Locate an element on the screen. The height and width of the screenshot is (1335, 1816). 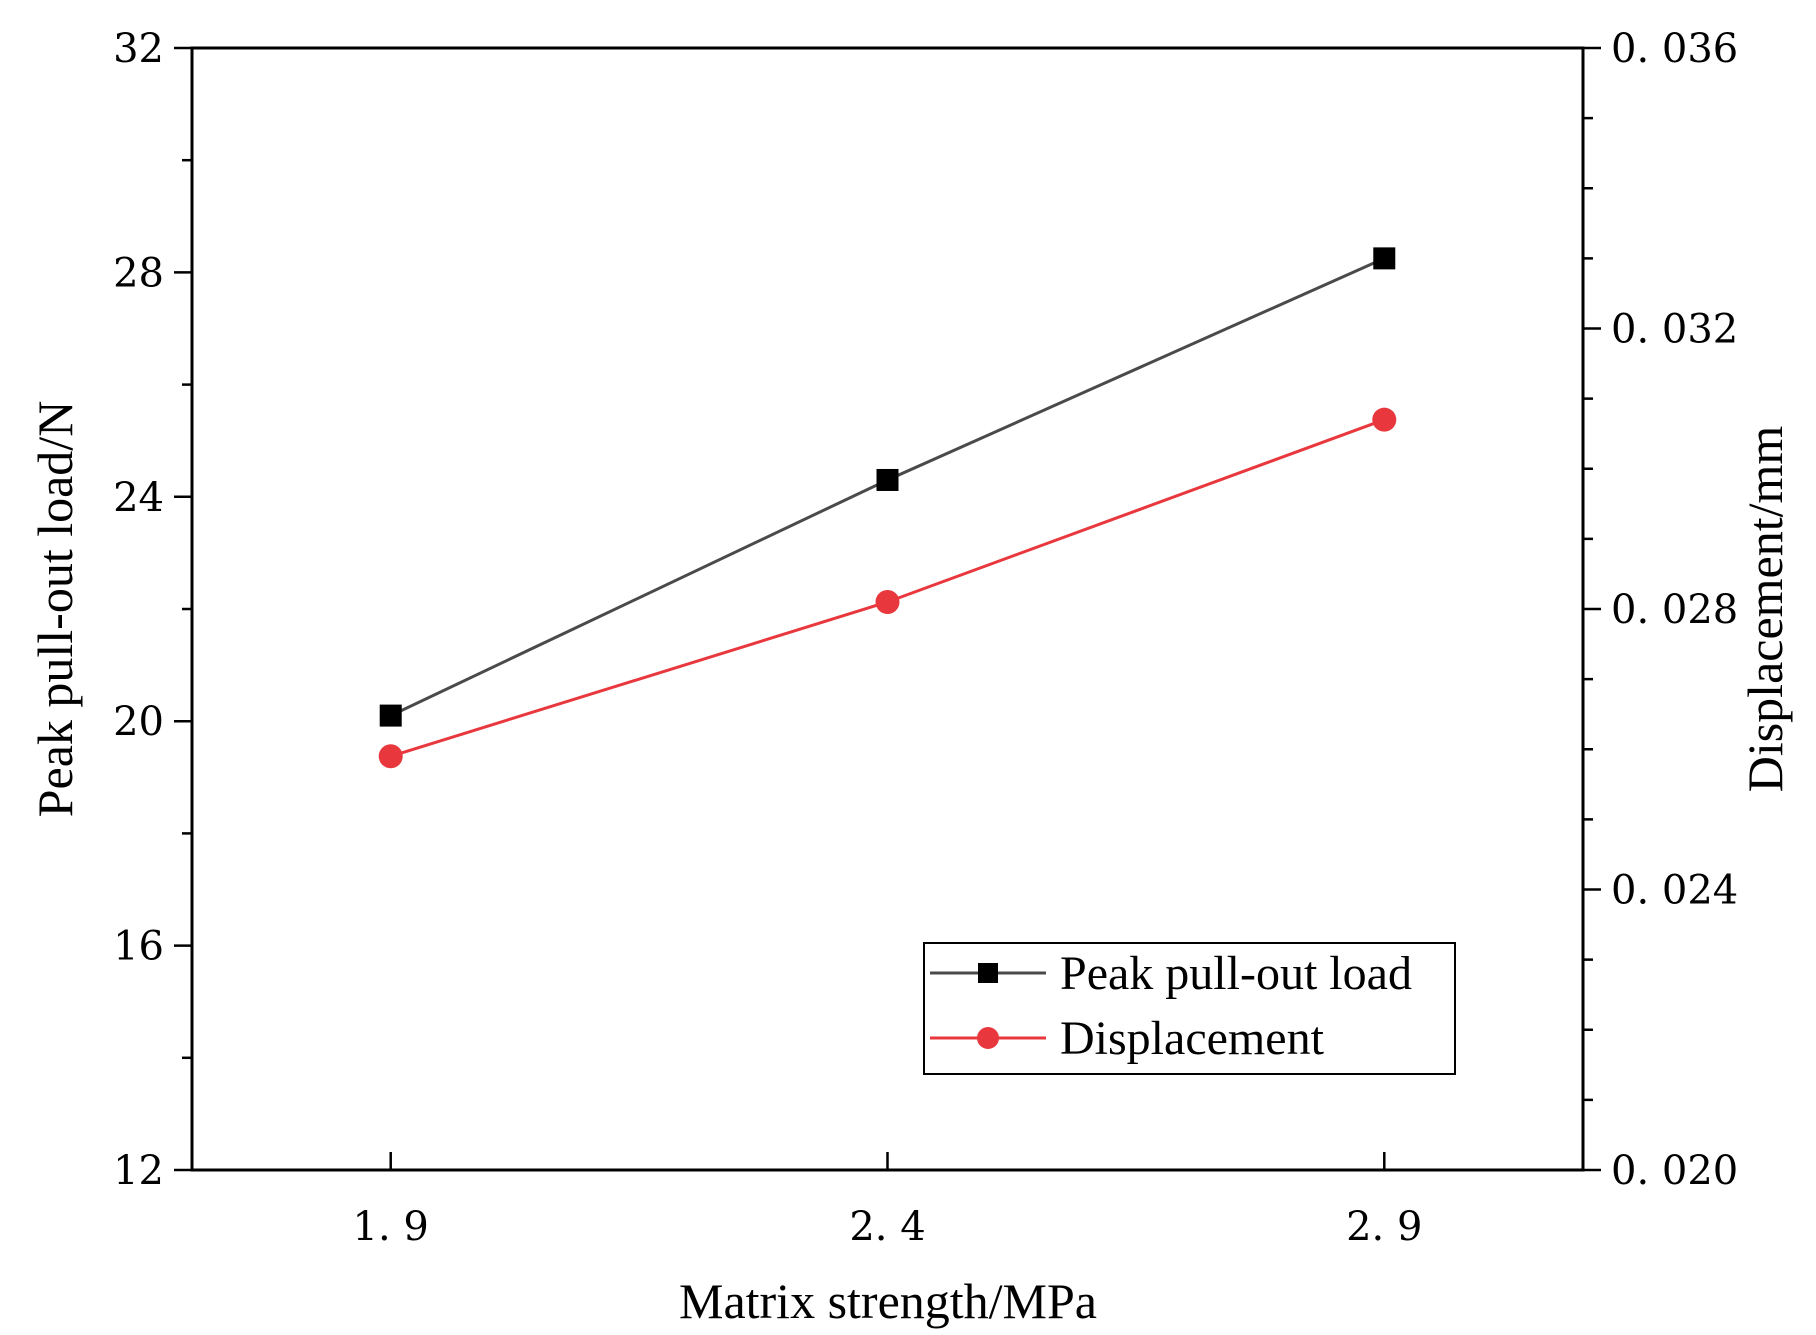
legend-label-peak-load: Peak pull-out load is located at coordinates (1236, 973).